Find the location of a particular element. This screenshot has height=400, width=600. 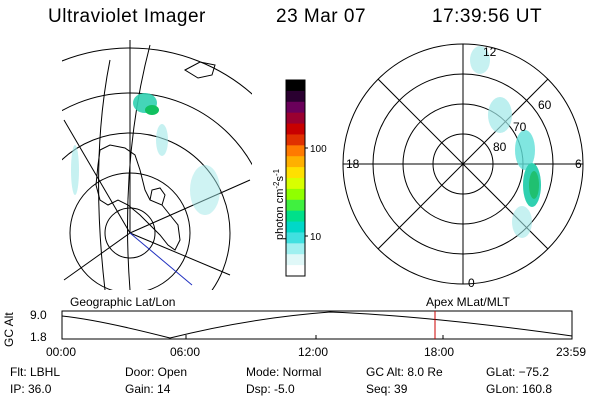

time-label: 17:39:56 UT is located at coordinates (487, 16).